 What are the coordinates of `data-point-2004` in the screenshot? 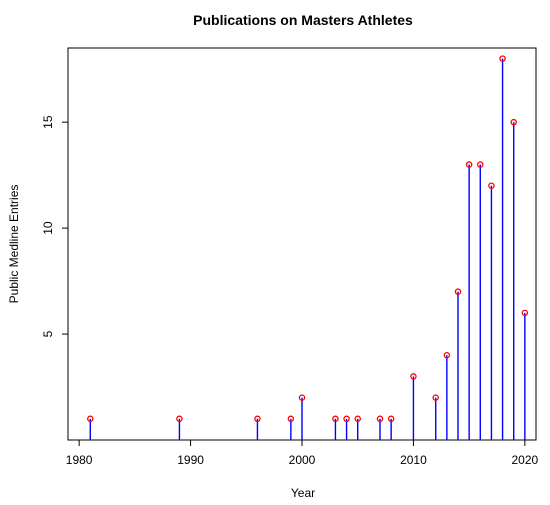 It's located at (346, 419).